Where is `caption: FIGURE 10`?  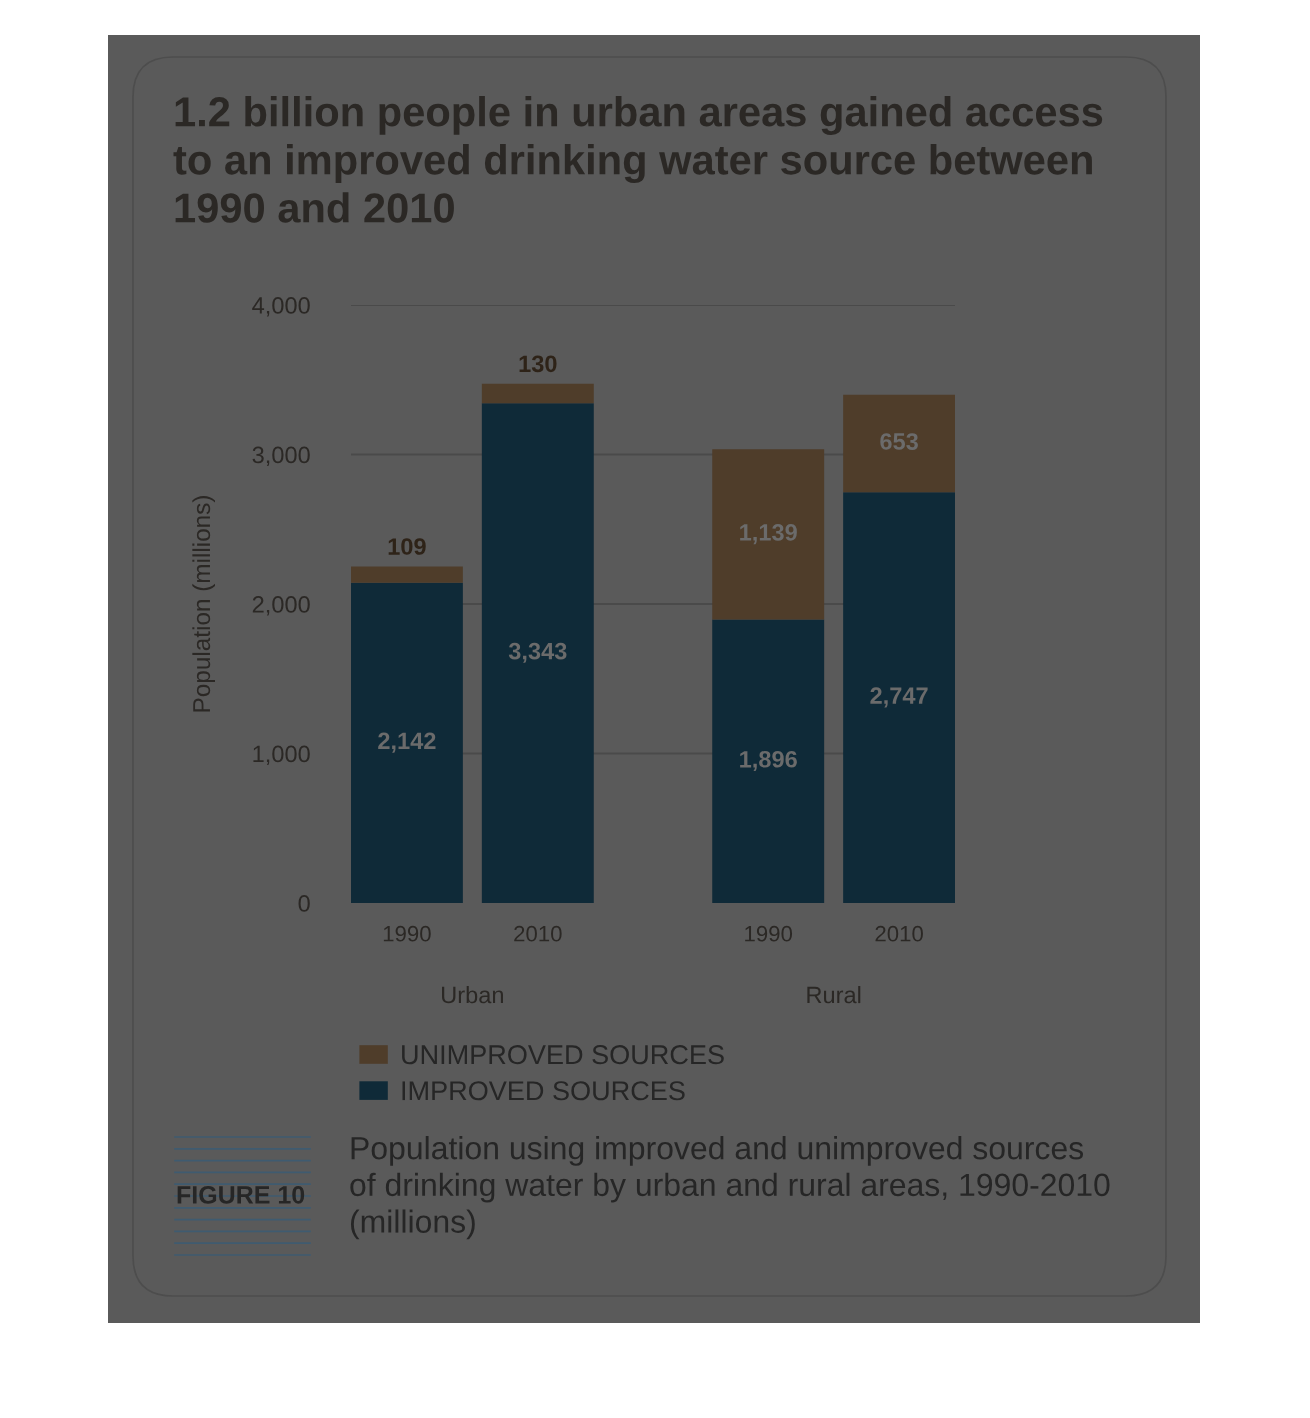 caption: FIGURE 10 is located at coordinates (241, 1195).